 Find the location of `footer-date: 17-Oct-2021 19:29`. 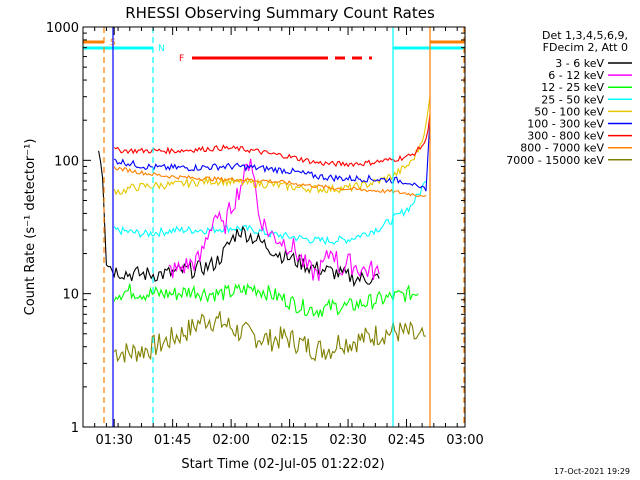

footer-date: 17-Oct-2021 19:29 is located at coordinates (592, 471).